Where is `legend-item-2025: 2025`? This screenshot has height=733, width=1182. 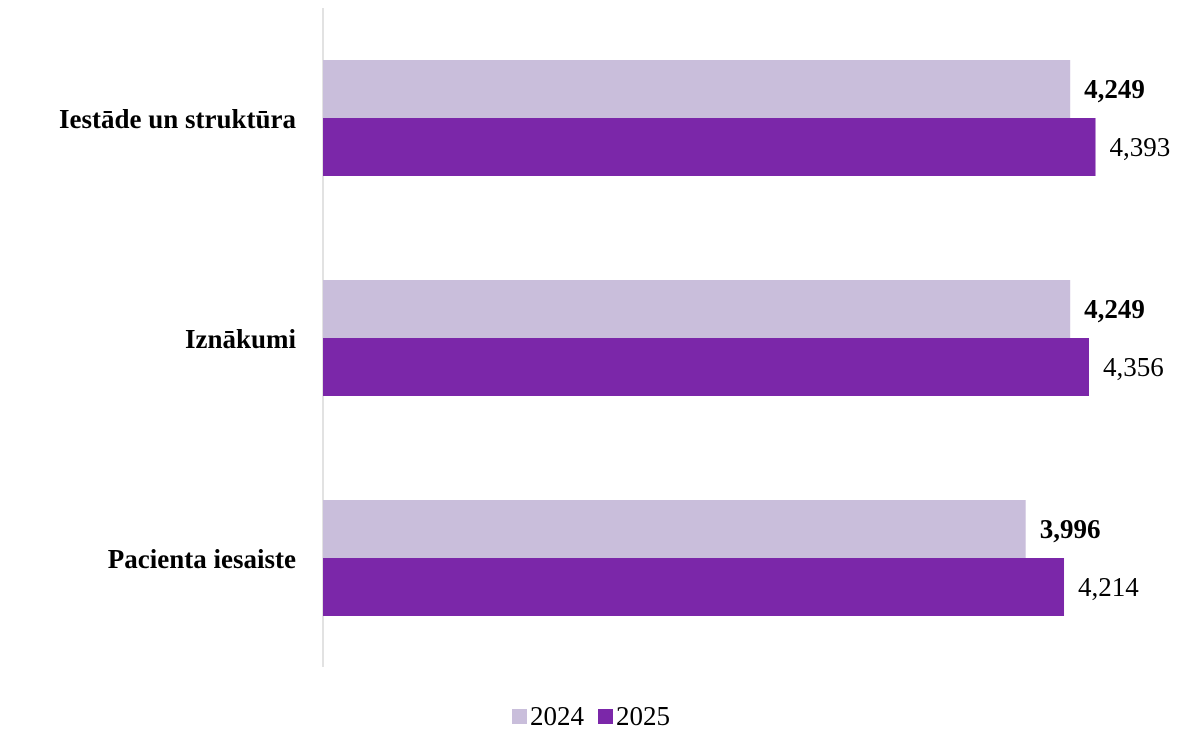
legend-item-2025: 2025 is located at coordinates (634, 716).